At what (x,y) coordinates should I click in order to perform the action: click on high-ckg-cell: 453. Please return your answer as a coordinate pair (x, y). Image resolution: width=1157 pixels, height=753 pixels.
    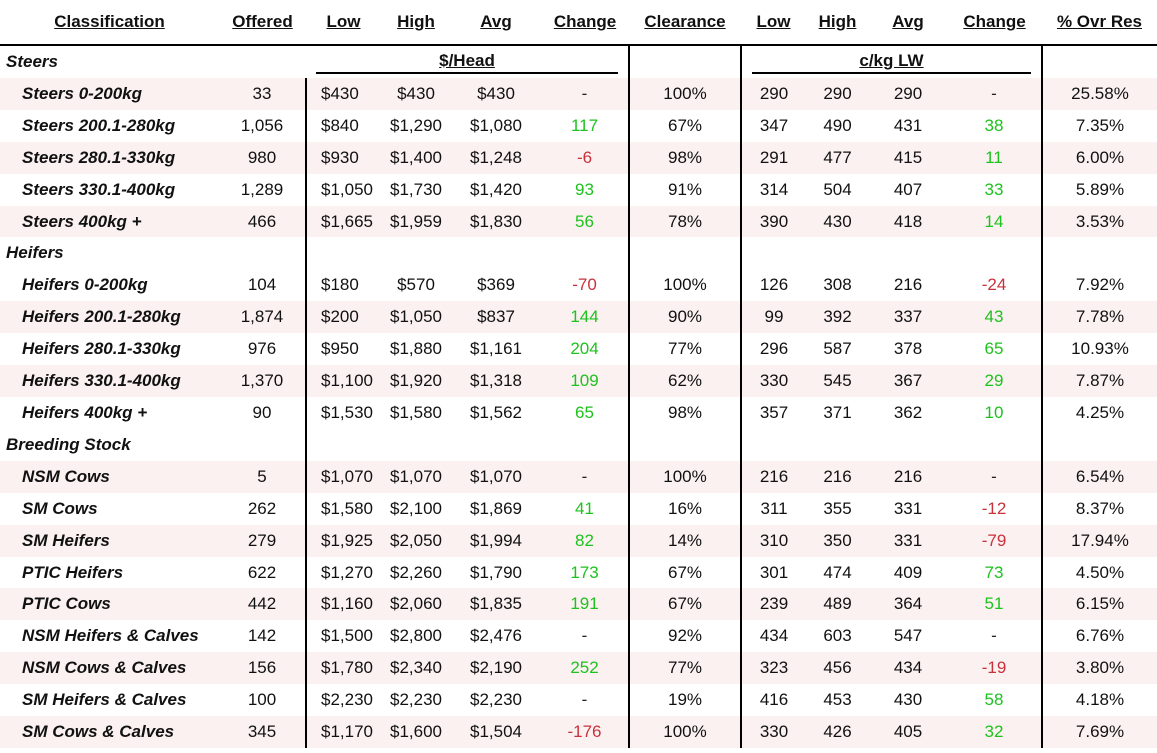
    Looking at the image, I should click on (837, 700).